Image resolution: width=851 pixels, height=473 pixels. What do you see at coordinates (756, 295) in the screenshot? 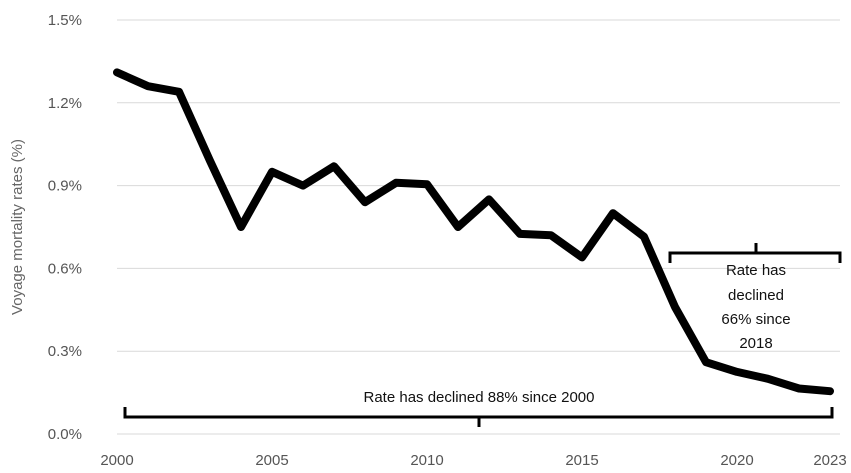
I see `annotation-text-line: declined` at bounding box center [756, 295].